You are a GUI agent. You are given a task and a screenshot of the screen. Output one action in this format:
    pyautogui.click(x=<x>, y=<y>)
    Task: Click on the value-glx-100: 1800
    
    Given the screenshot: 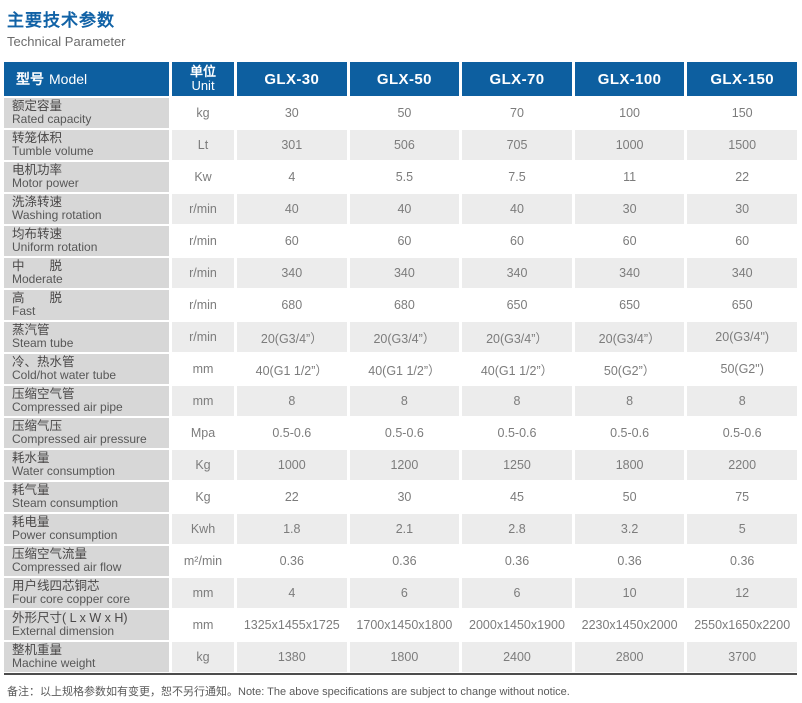 What is the action you would take?
    pyautogui.click(x=629, y=465)
    